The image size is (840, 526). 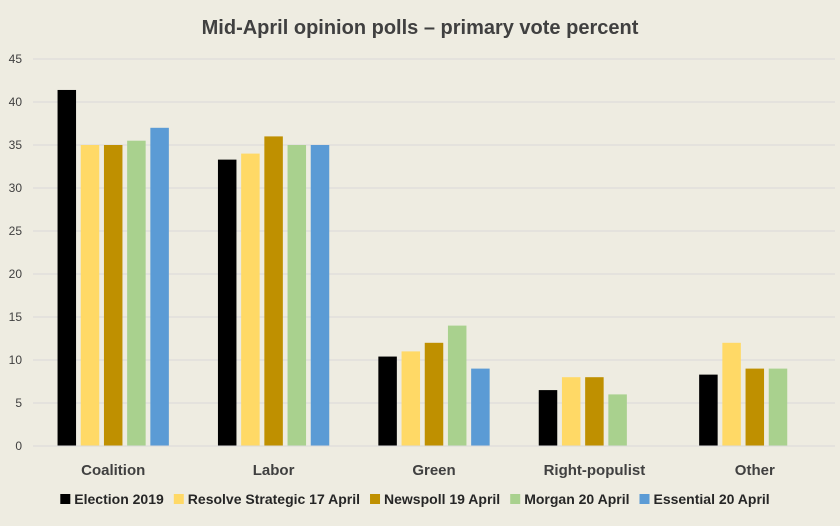 What do you see at coordinates (576, 499) in the screenshot?
I see `legend-label-3: Morgan 20 April` at bounding box center [576, 499].